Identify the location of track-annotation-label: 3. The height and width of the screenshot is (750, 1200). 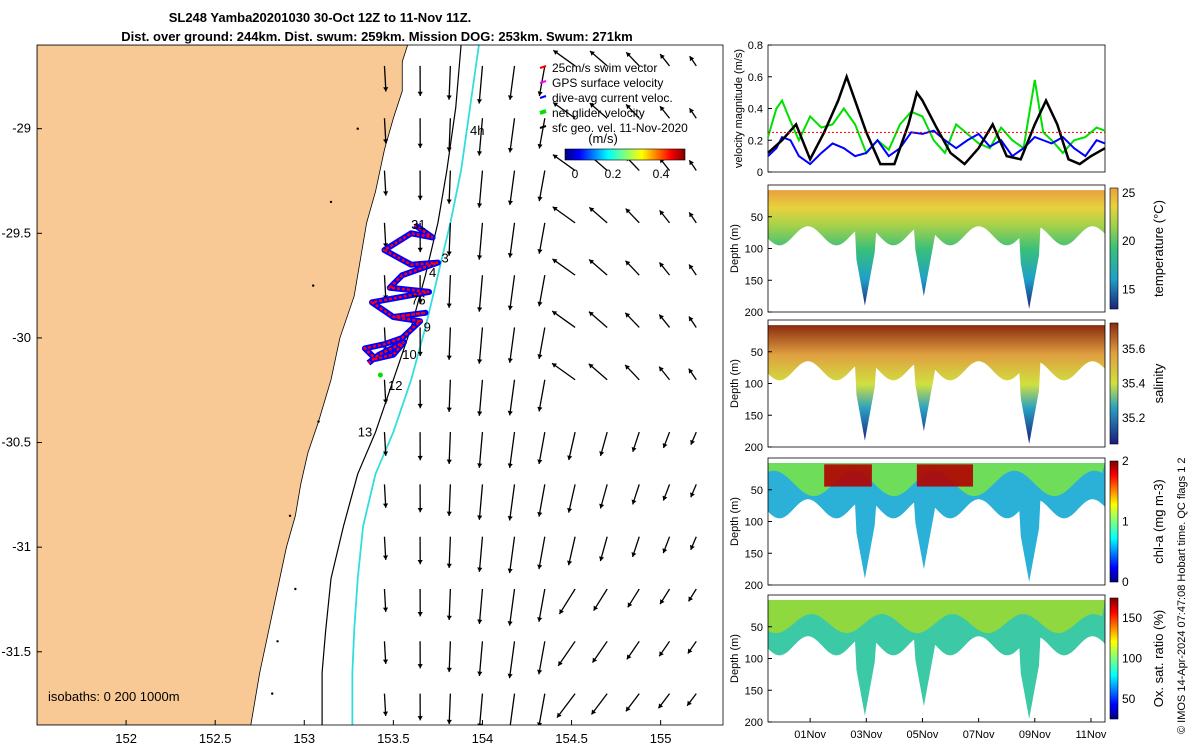
(444, 258).